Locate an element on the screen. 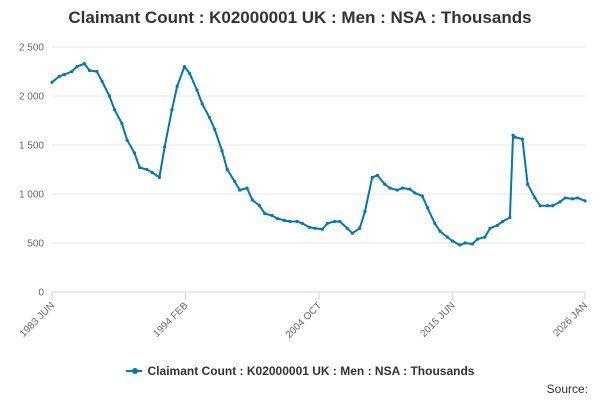 The image size is (600, 400). y-tick-label: 500 is located at coordinates (35, 244).